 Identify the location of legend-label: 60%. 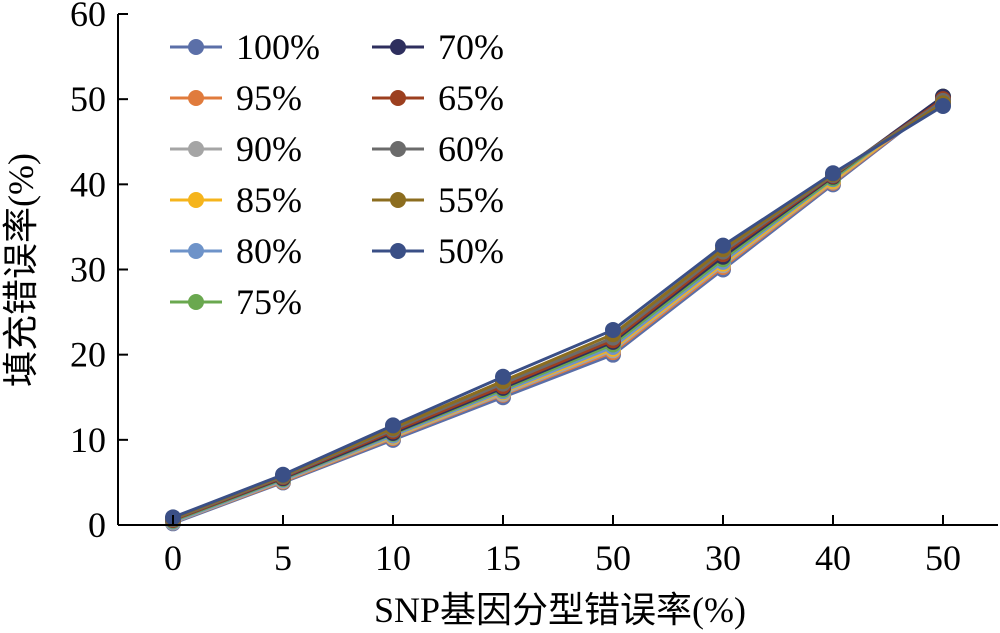
(471, 149).